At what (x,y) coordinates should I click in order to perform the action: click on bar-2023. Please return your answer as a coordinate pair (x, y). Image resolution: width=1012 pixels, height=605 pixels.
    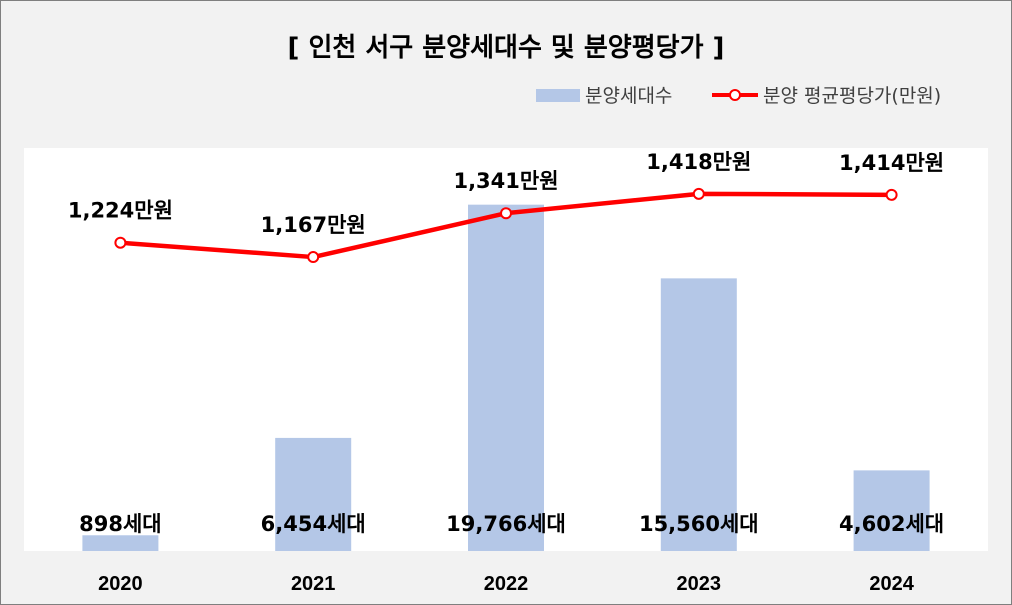
    Looking at the image, I should click on (698, 414).